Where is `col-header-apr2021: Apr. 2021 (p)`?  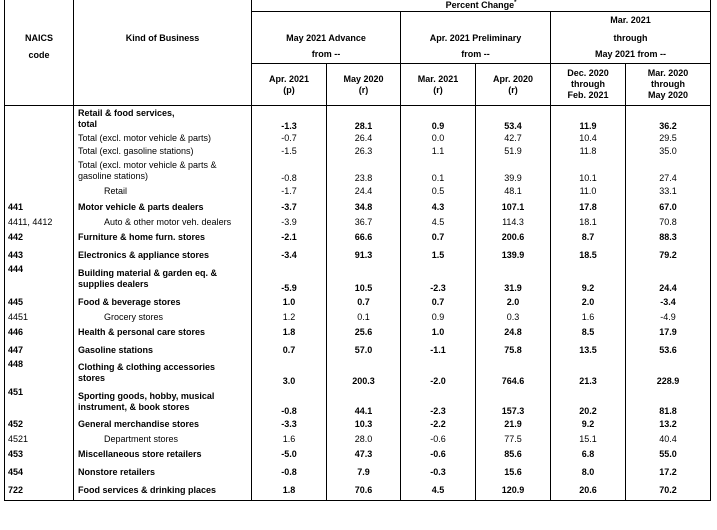
col-header-apr2021: Apr. 2021 (p) is located at coordinates (289, 85).